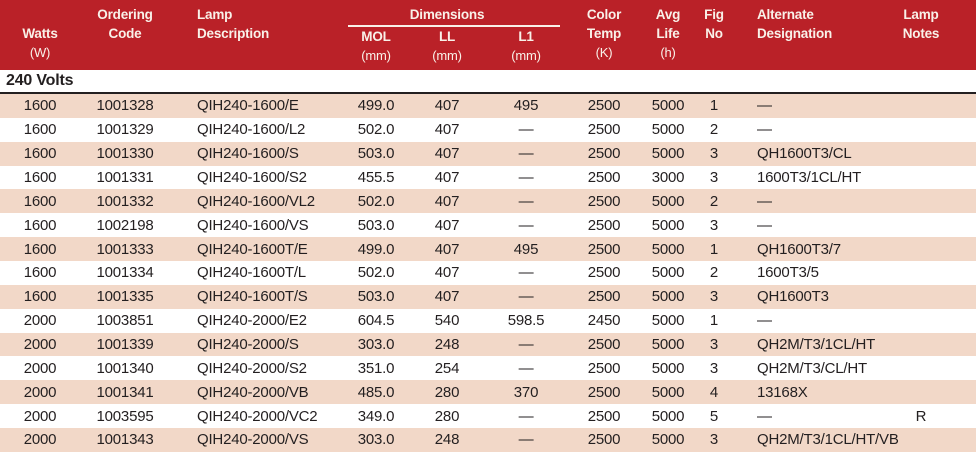 The height and width of the screenshot is (452, 976). I want to click on cell-ordering-code: 1003595, so click(125, 416).